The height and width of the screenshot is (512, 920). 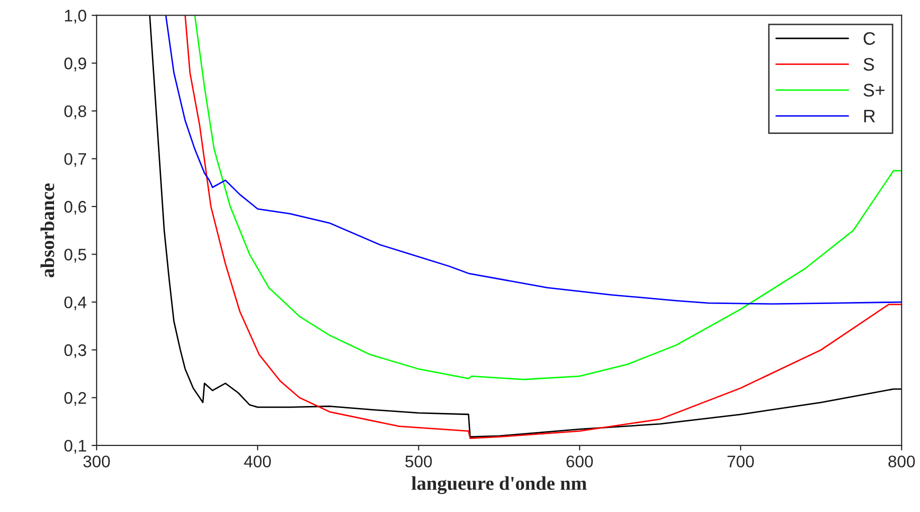 I want to click on y-tick-label: 0,8, so click(x=75, y=112).